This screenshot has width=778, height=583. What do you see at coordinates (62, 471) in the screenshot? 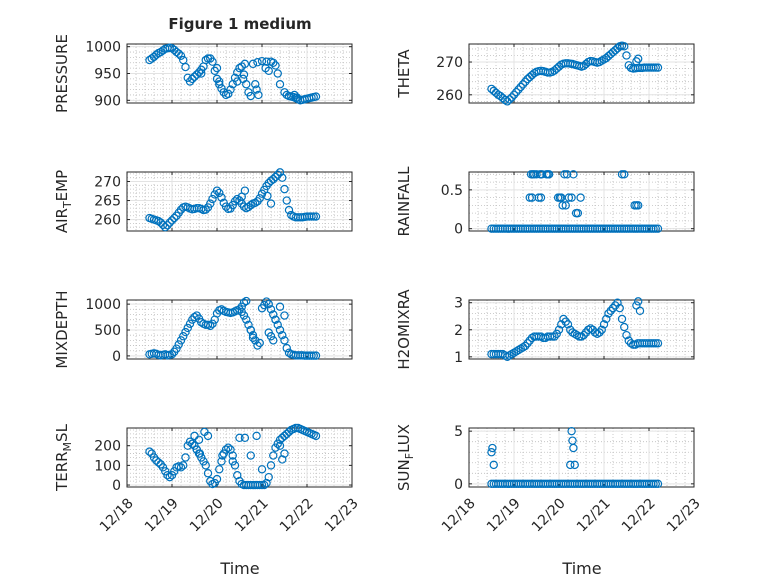
I see `y-axis-label-text: TERR` at bounding box center [62, 471].